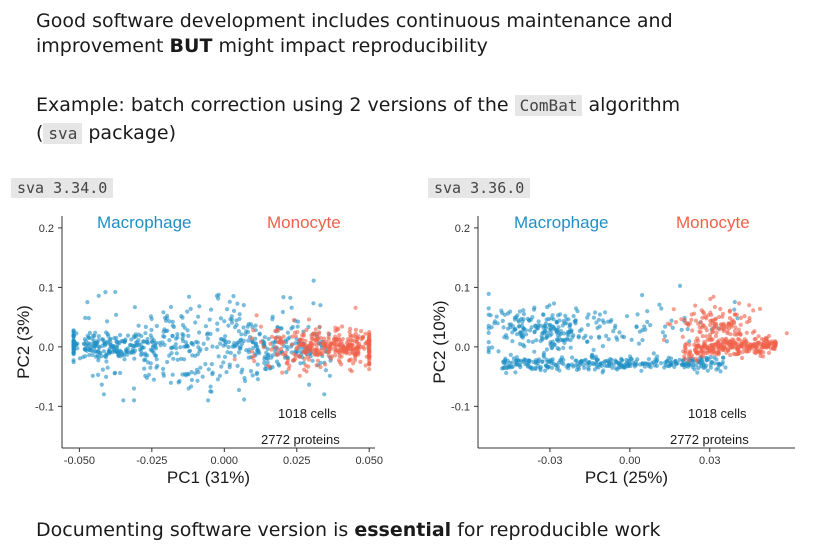 This screenshot has height=552, width=816. What do you see at coordinates (144, 222) in the screenshot?
I see `macrophage-label: Macrophage` at bounding box center [144, 222].